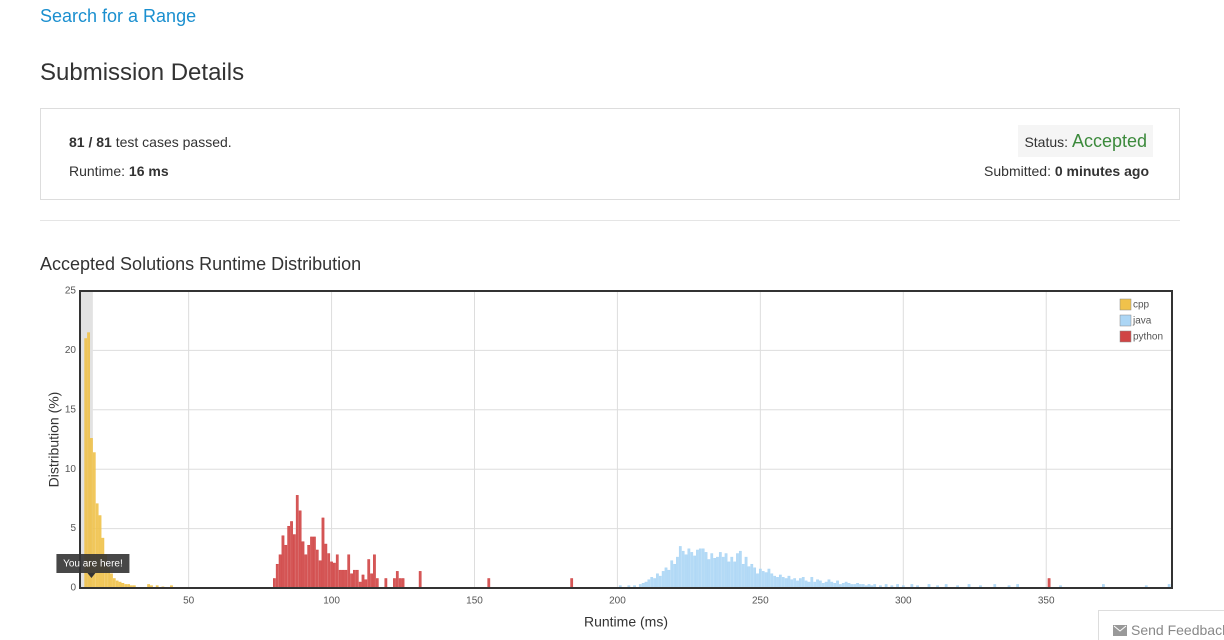  I want to click on passed: 81 / 81, so click(90, 142).